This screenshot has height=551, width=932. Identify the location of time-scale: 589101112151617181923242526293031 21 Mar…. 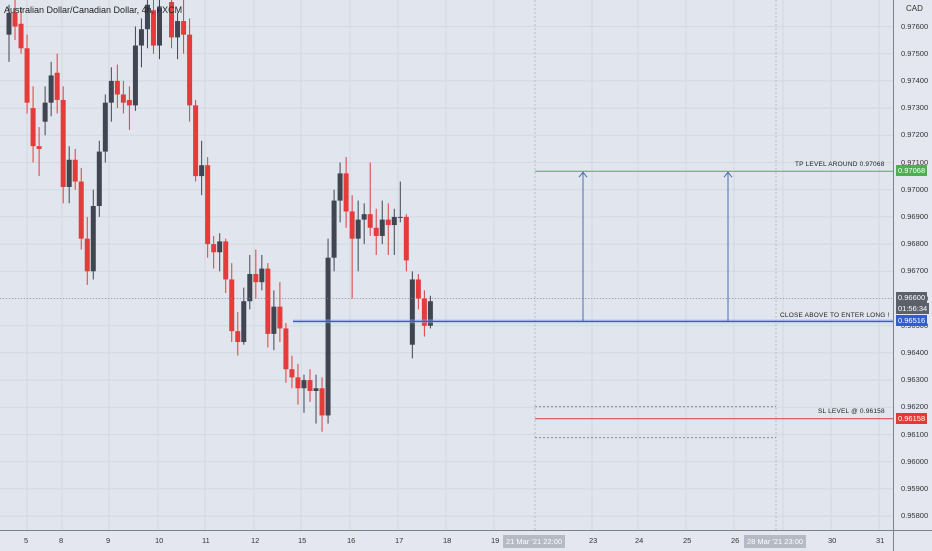
(446, 540).